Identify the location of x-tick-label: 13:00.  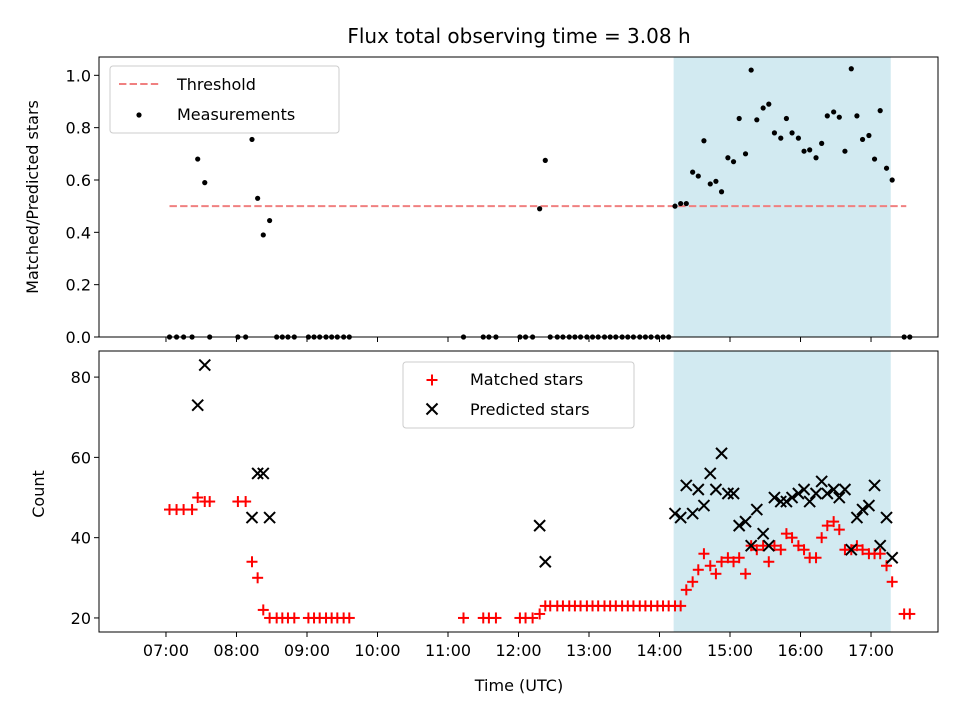
(589, 650).